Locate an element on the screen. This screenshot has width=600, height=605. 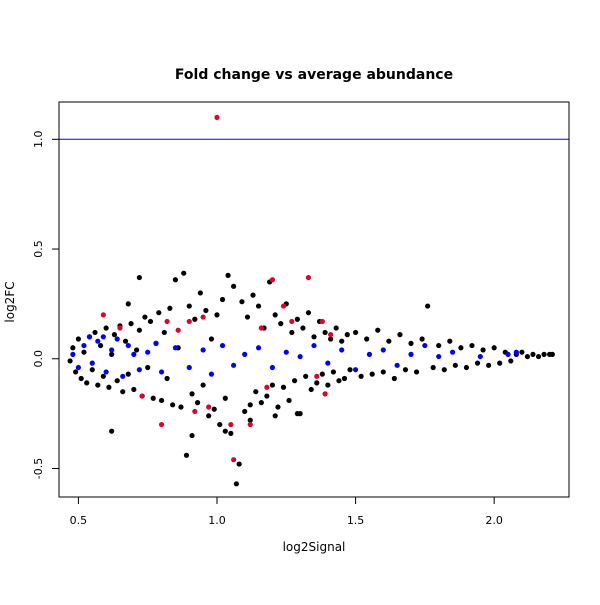
x-tick-label: 2.0 is located at coordinates (494, 520).